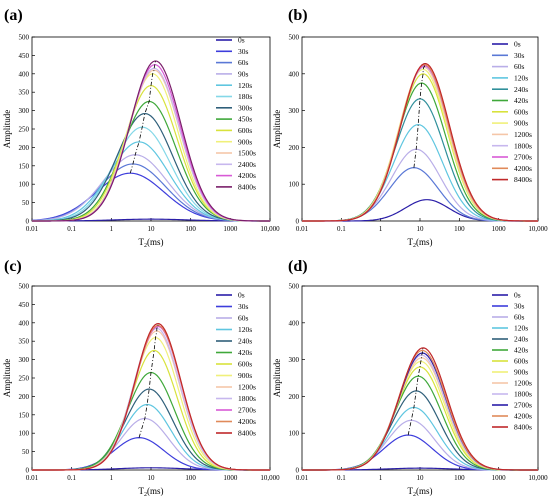 The width and height of the screenshot is (550, 502). I want to click on series-line-450s, so click(151, 161).